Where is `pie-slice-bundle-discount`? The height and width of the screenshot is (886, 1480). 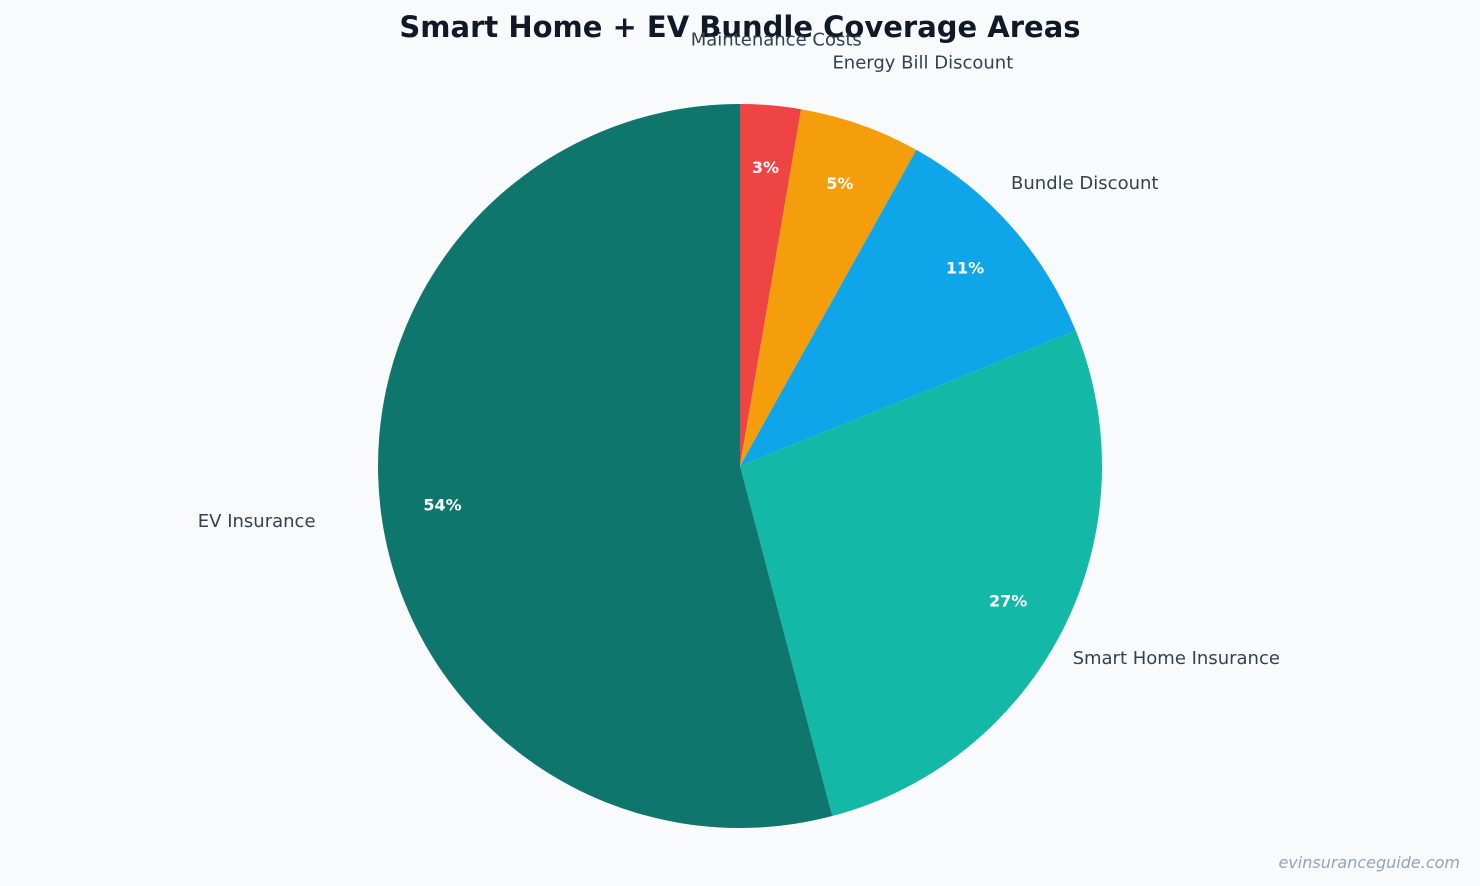 pie-slice-bundle-discount is located at coordinates (908, 307).